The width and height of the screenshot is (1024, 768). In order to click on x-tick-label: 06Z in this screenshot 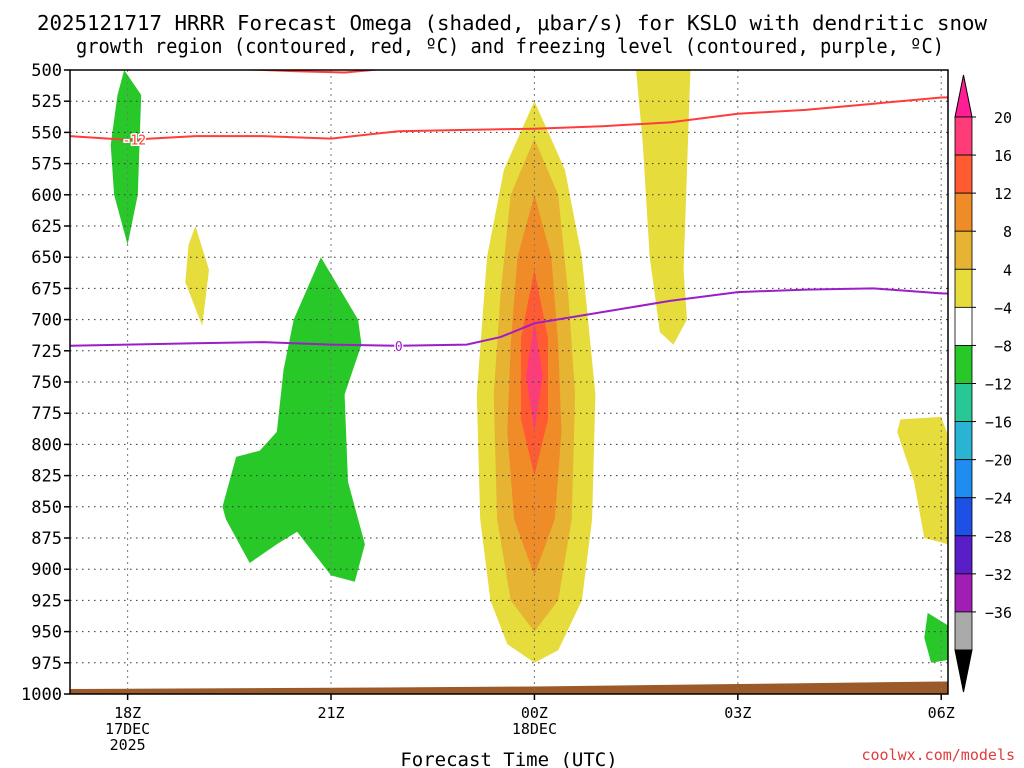, I will do `click(941, 713)`.